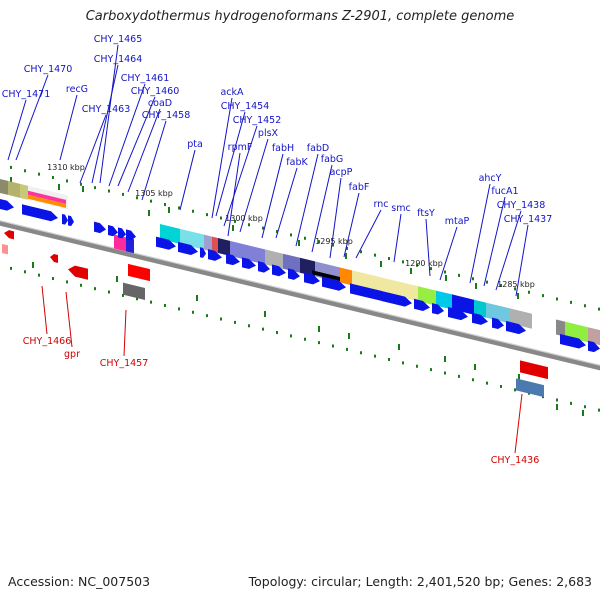  I want to click on gene-label: fabH, so click(283, 148).